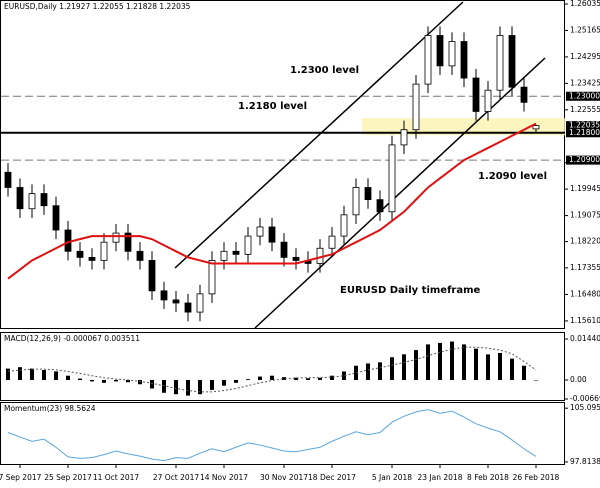  I want to click on y-tick-label: 1.19075, so click(585, 215).